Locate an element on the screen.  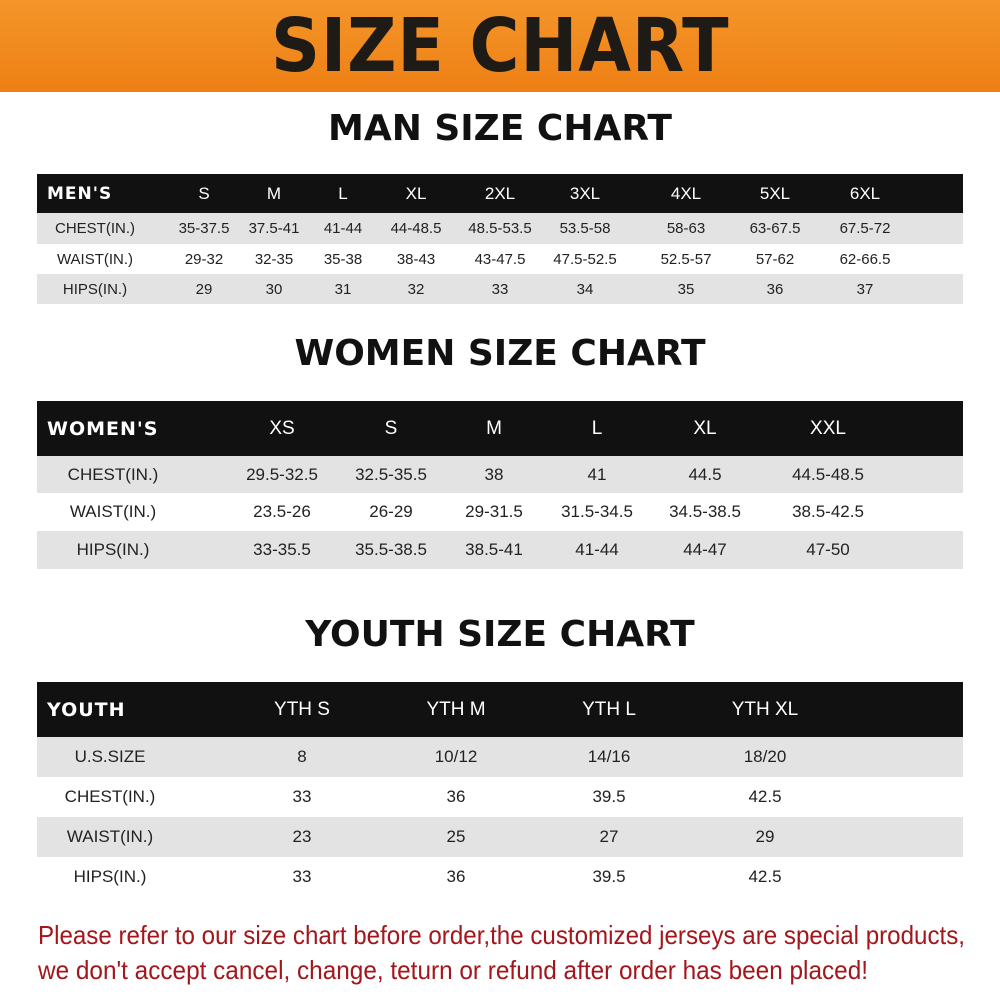
table-cell: 37.5-41 is located at coordinates (274, 228).